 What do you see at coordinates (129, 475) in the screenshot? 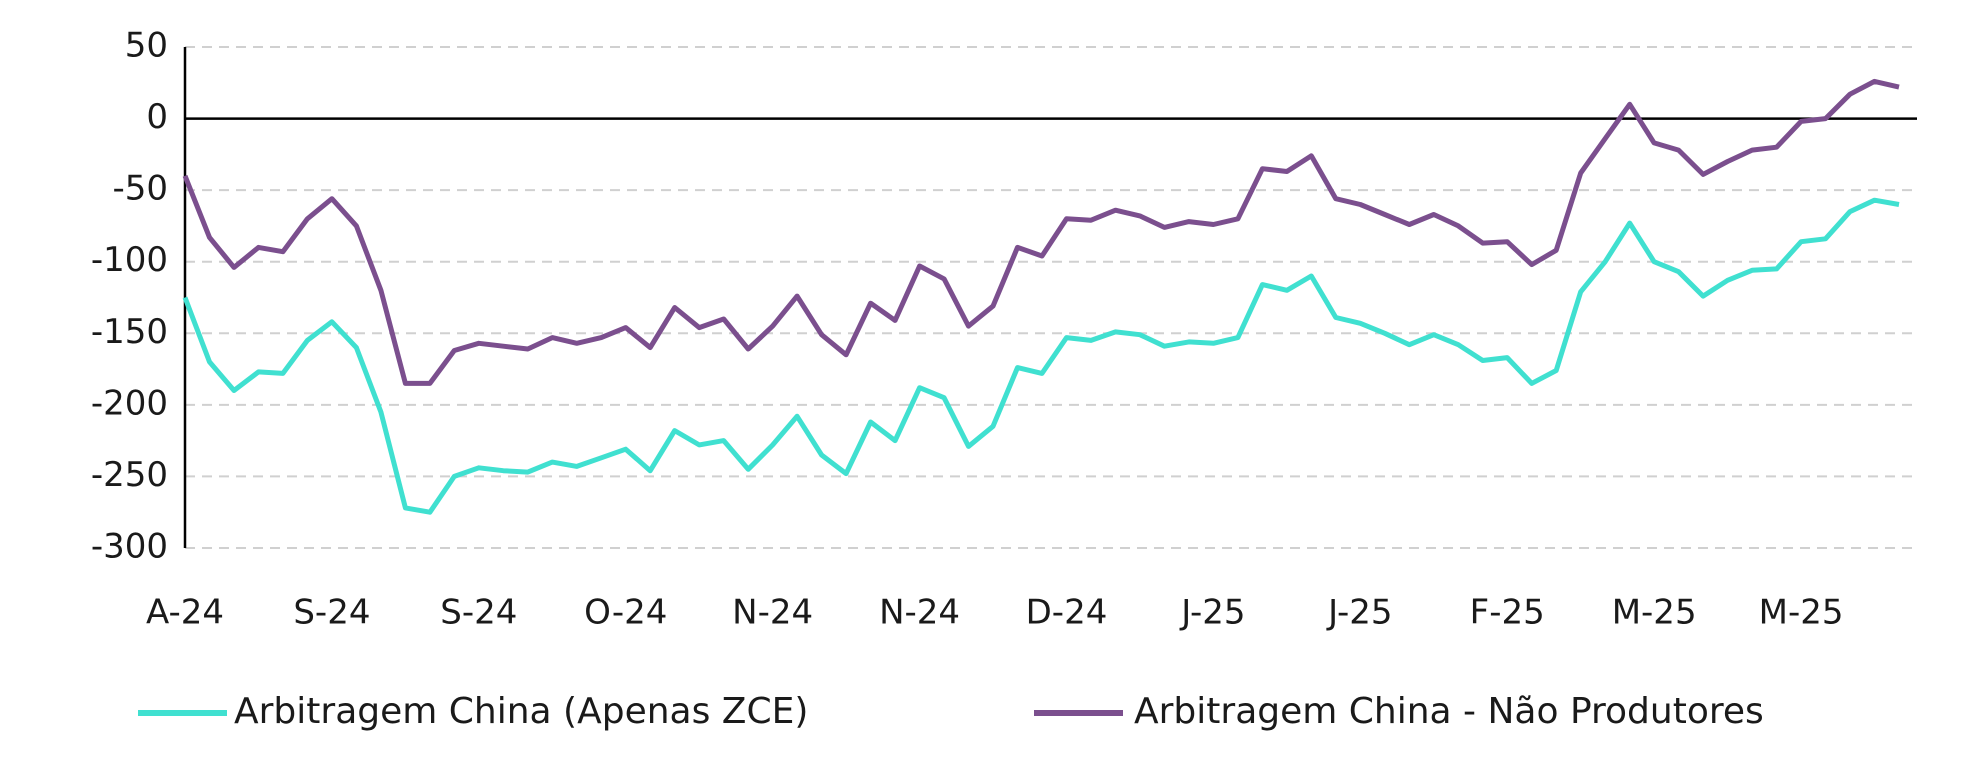
I see `y-tick-label: -250` at bounding box center [129, 475].